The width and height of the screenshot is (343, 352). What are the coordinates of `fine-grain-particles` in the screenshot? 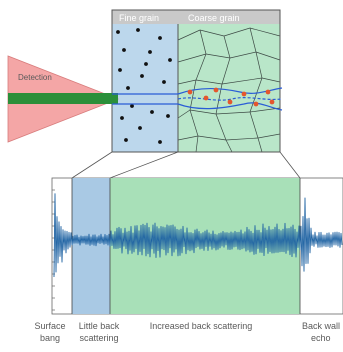 It's located at (144, 86).